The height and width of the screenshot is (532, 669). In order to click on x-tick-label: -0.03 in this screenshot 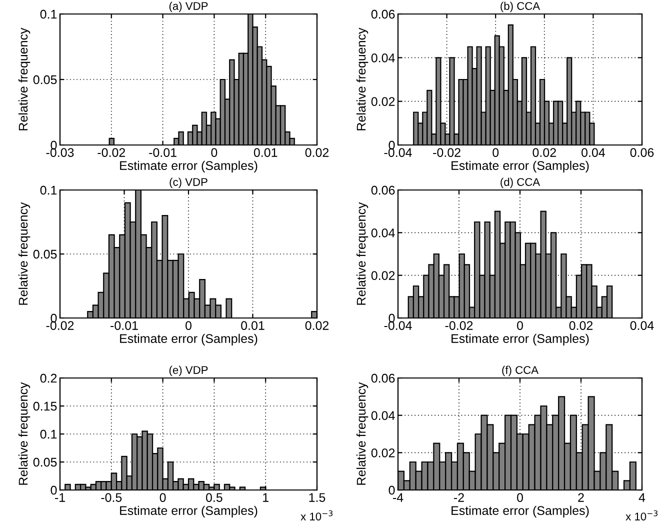, I will do `click(60, 152)`.